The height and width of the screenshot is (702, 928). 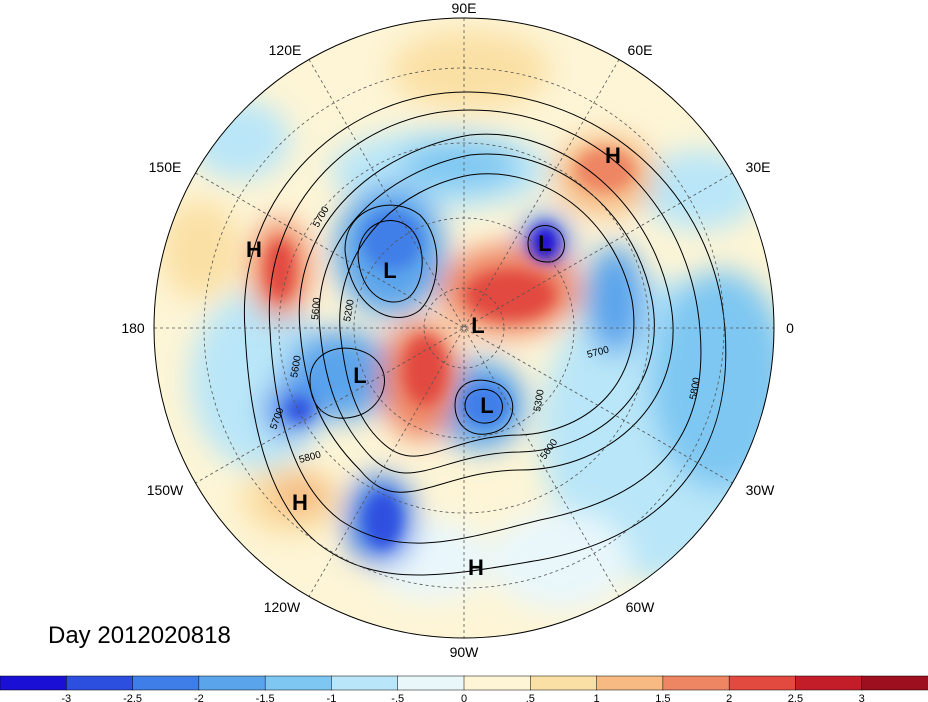 I want to click on colorbar-tick-label: 2, so click(x=729, y=697).